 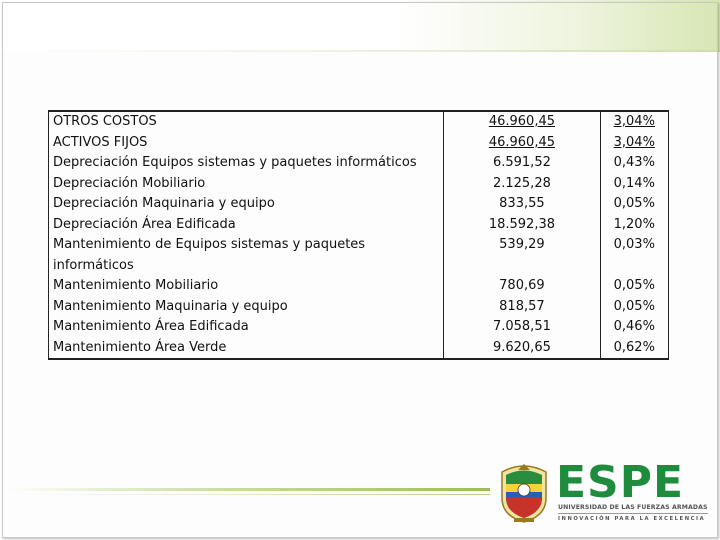 What do you see at coordinates (522, 306) in the screenshot?
I see `row-value: 818,57` at bounding box center [522, 306].